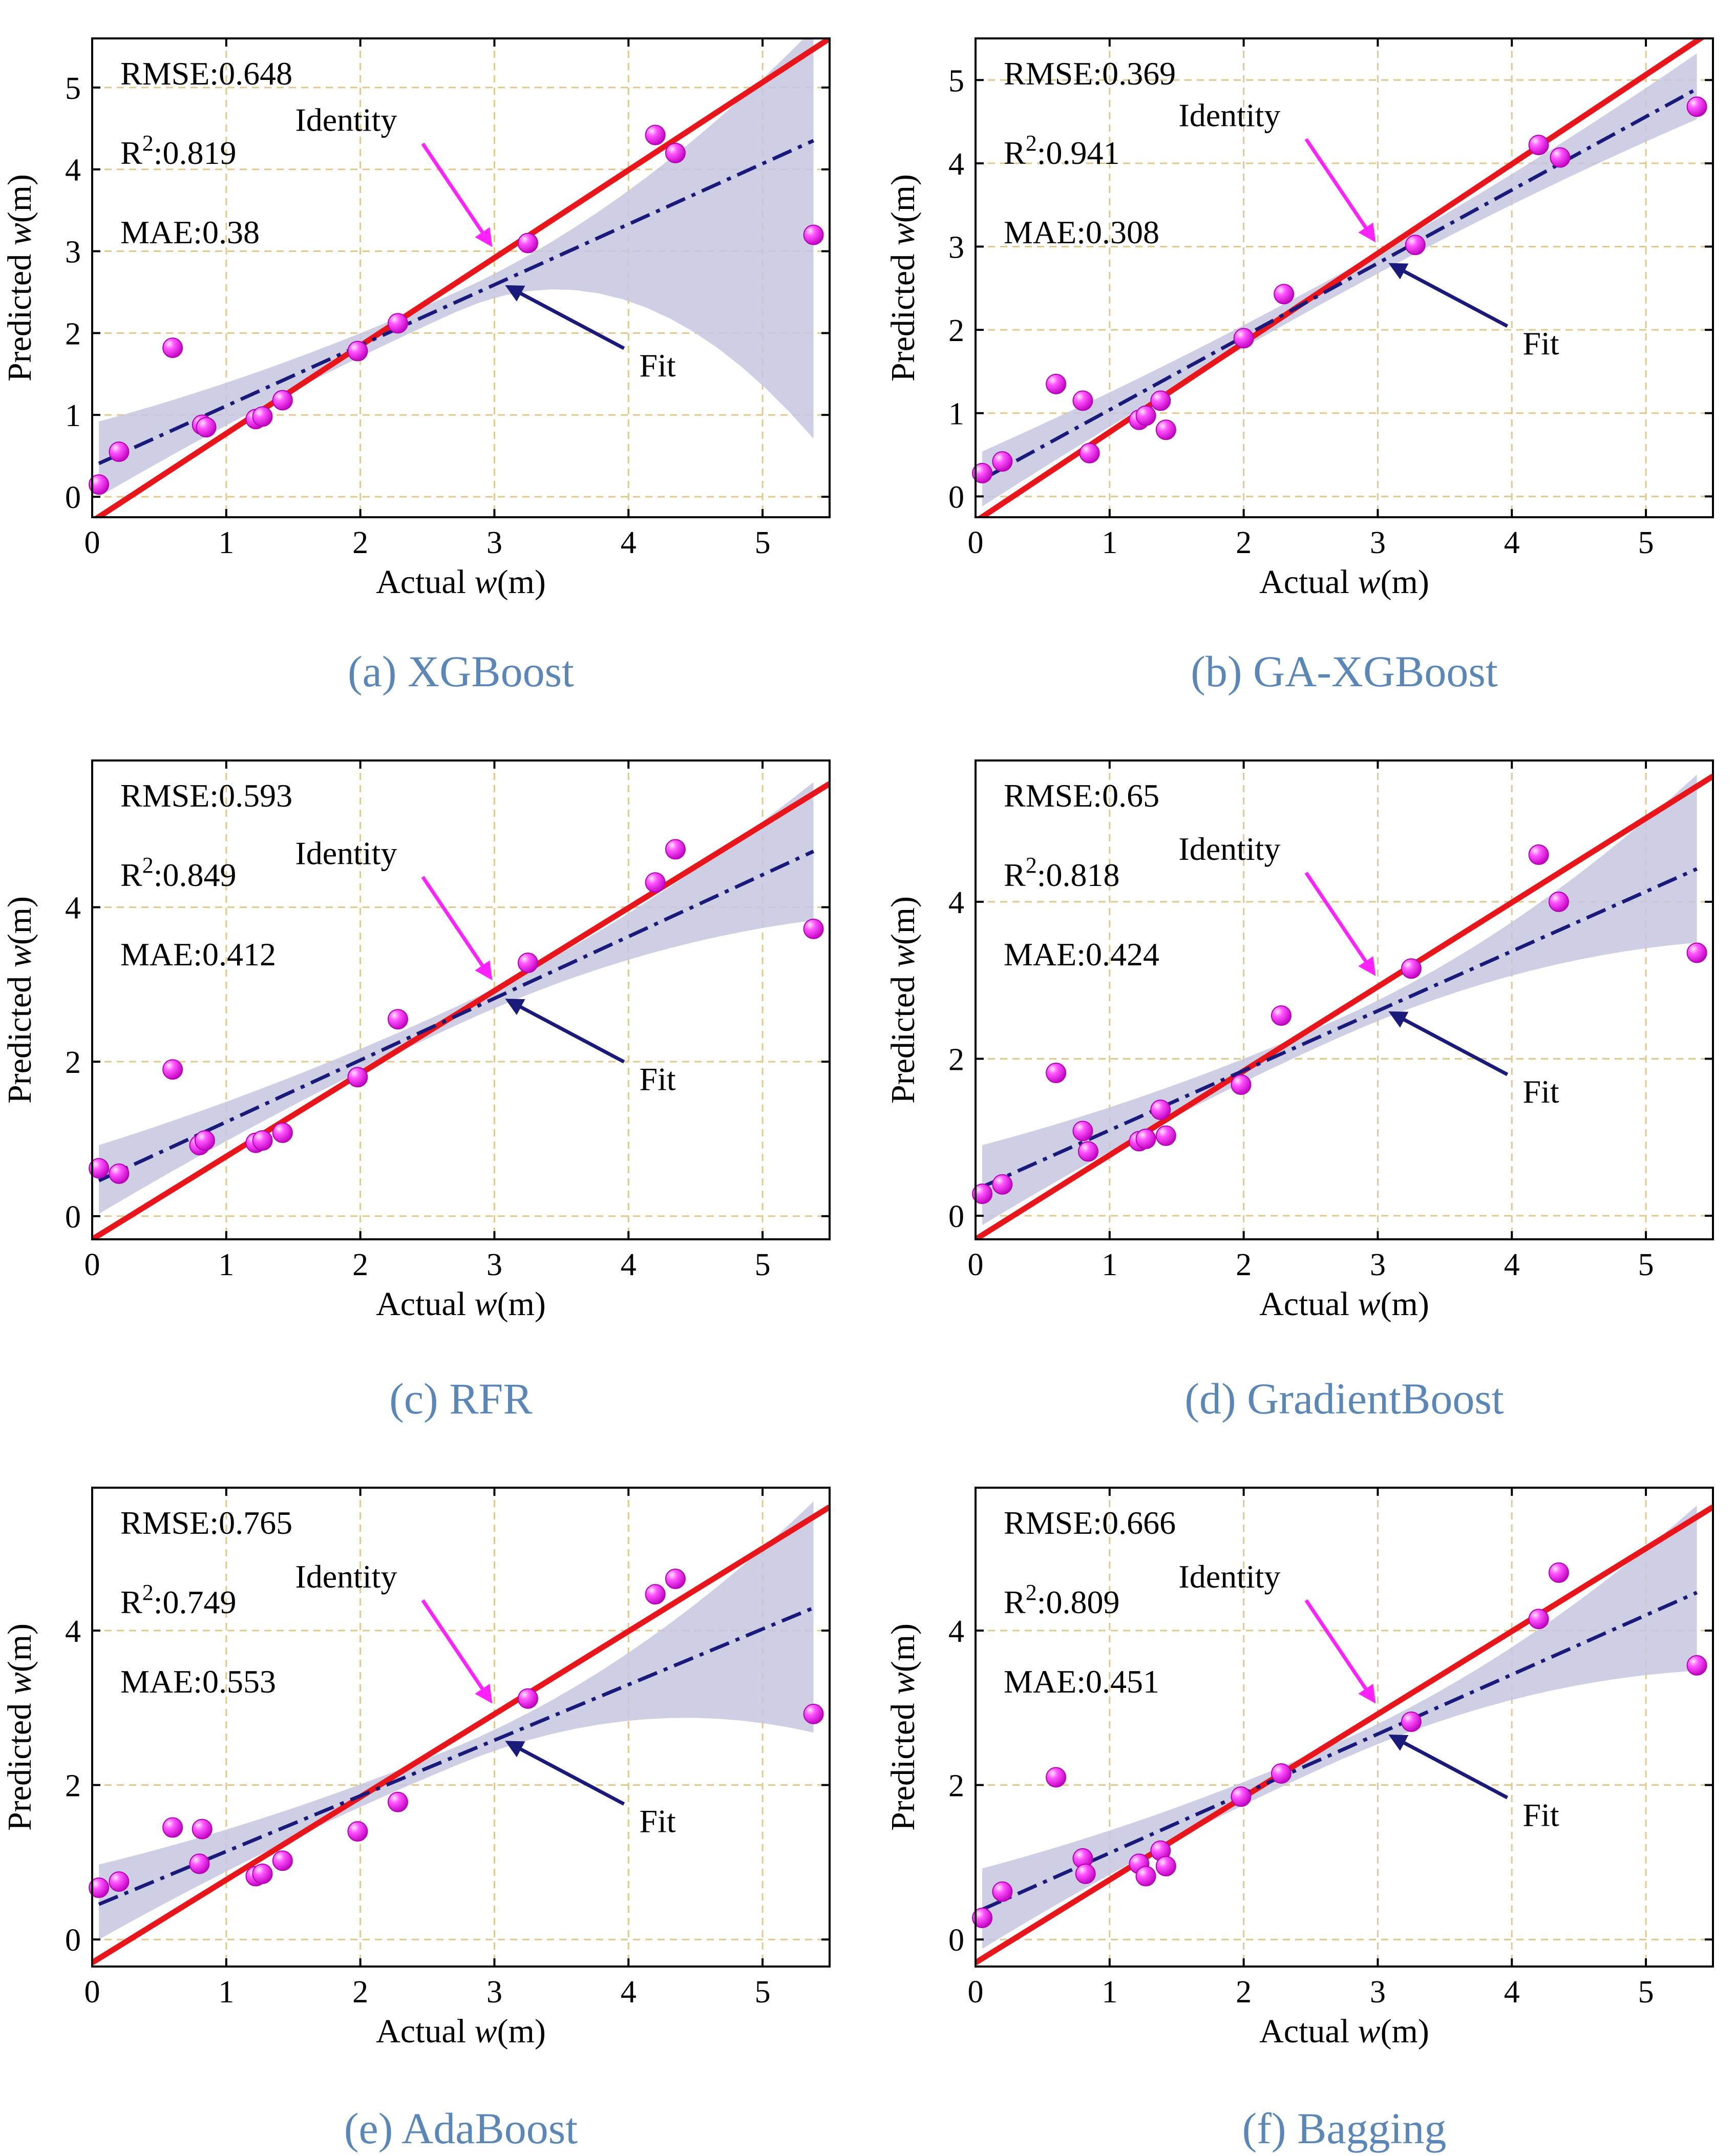 The image size is (1736, 2156). Describe the element at coordinates (206, 795) in the screenshot. I see `rmse-text: RMSE:0.593` at that location.